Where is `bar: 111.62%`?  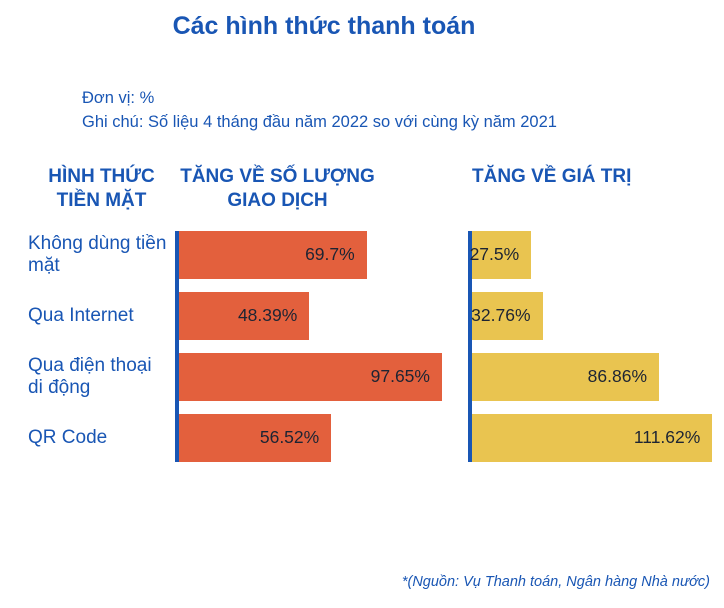
bar: 111.62% is located at coordinates (592, 437).